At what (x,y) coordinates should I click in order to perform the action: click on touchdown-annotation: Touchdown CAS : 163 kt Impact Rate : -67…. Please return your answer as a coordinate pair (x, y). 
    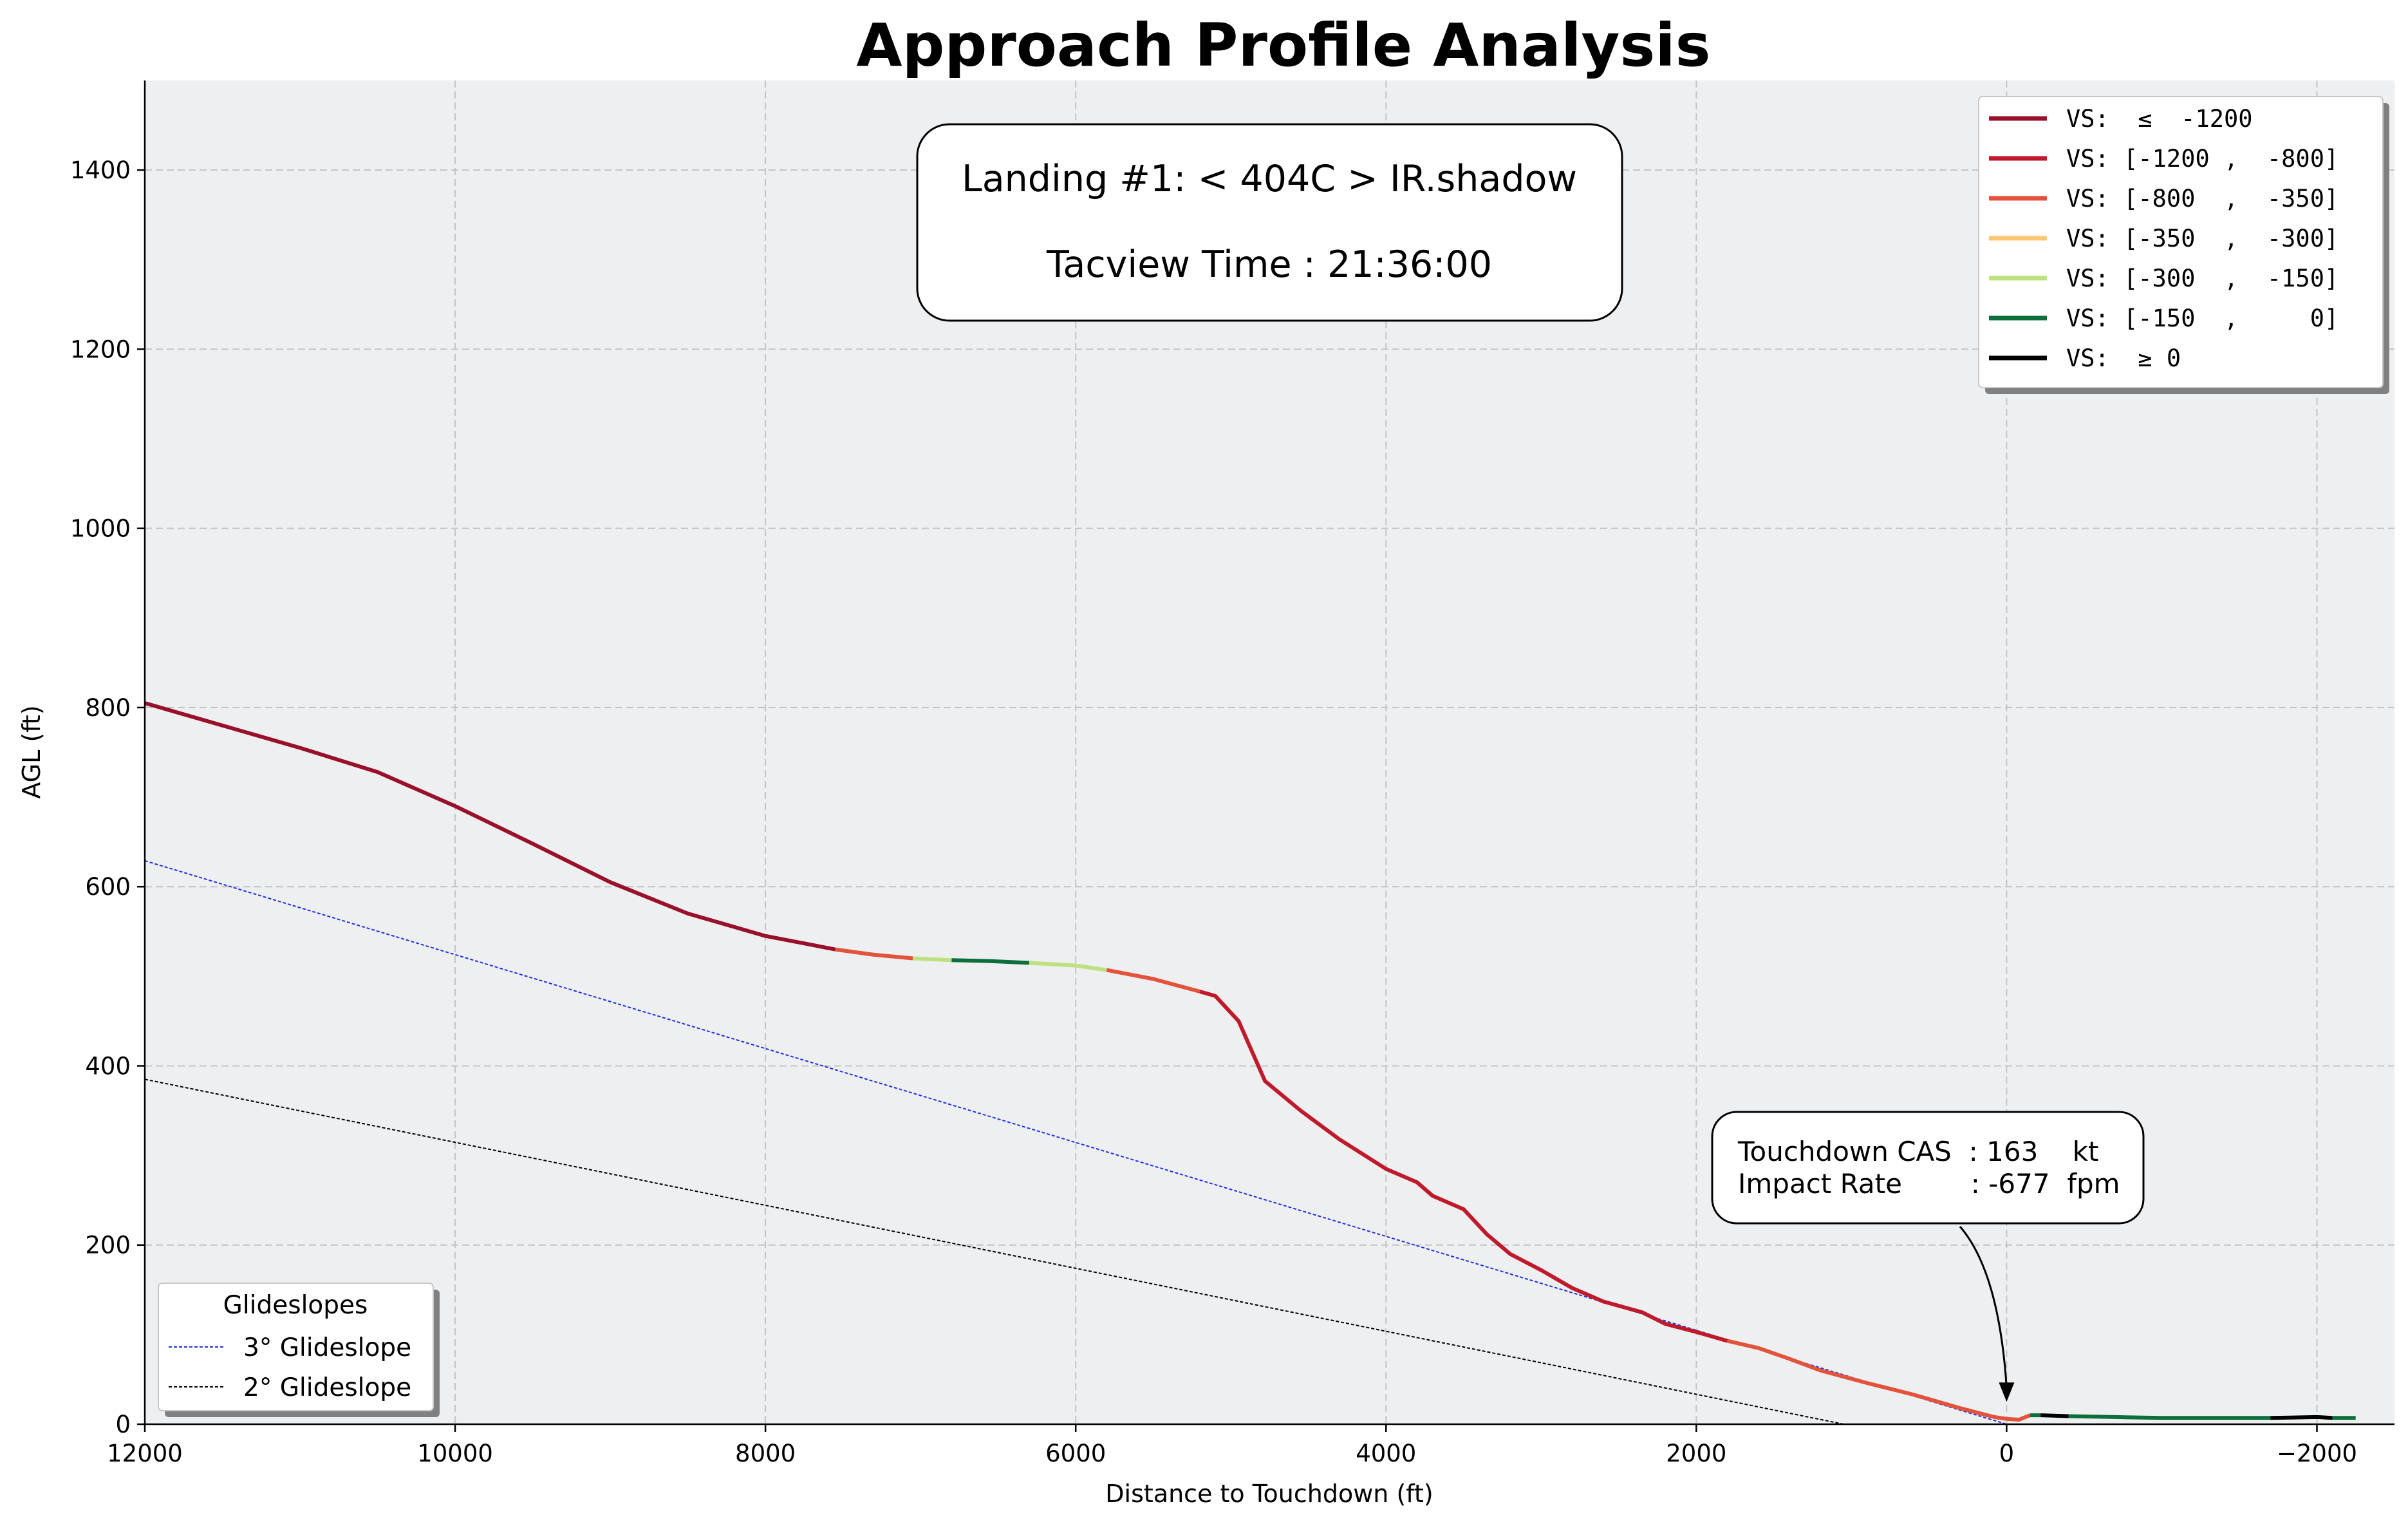
    Looking at the image, I should click on (1928, 1256).